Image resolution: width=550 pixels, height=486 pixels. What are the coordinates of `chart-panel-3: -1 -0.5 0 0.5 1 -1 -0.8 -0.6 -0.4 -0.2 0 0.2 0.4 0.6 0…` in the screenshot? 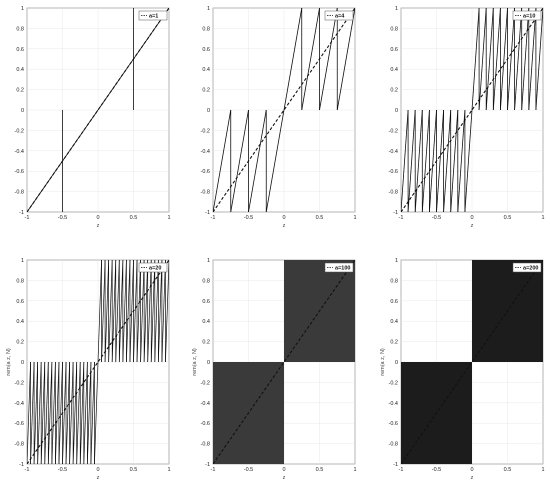 It's located at (467, 117).